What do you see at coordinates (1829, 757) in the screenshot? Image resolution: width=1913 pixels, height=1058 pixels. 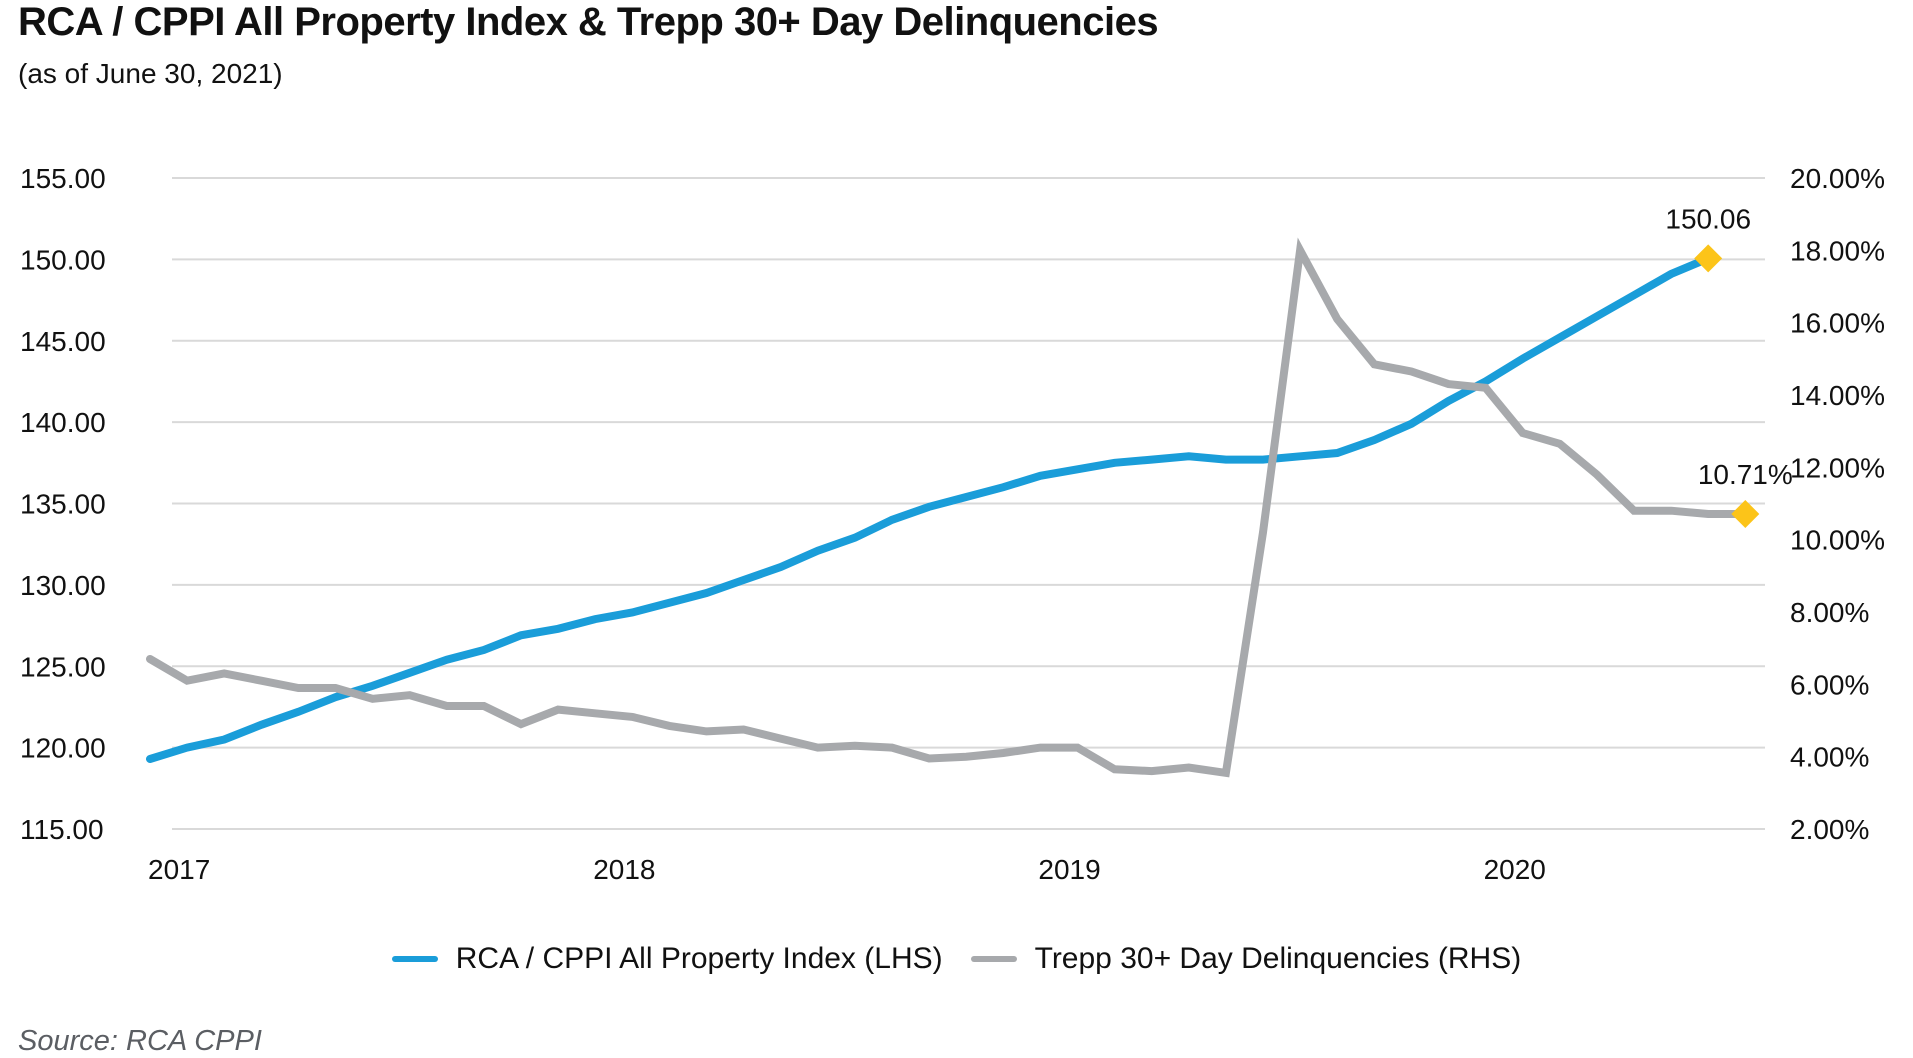 I see `y-right-tick-label: 4.00%` at bounding box center [1829, 757].